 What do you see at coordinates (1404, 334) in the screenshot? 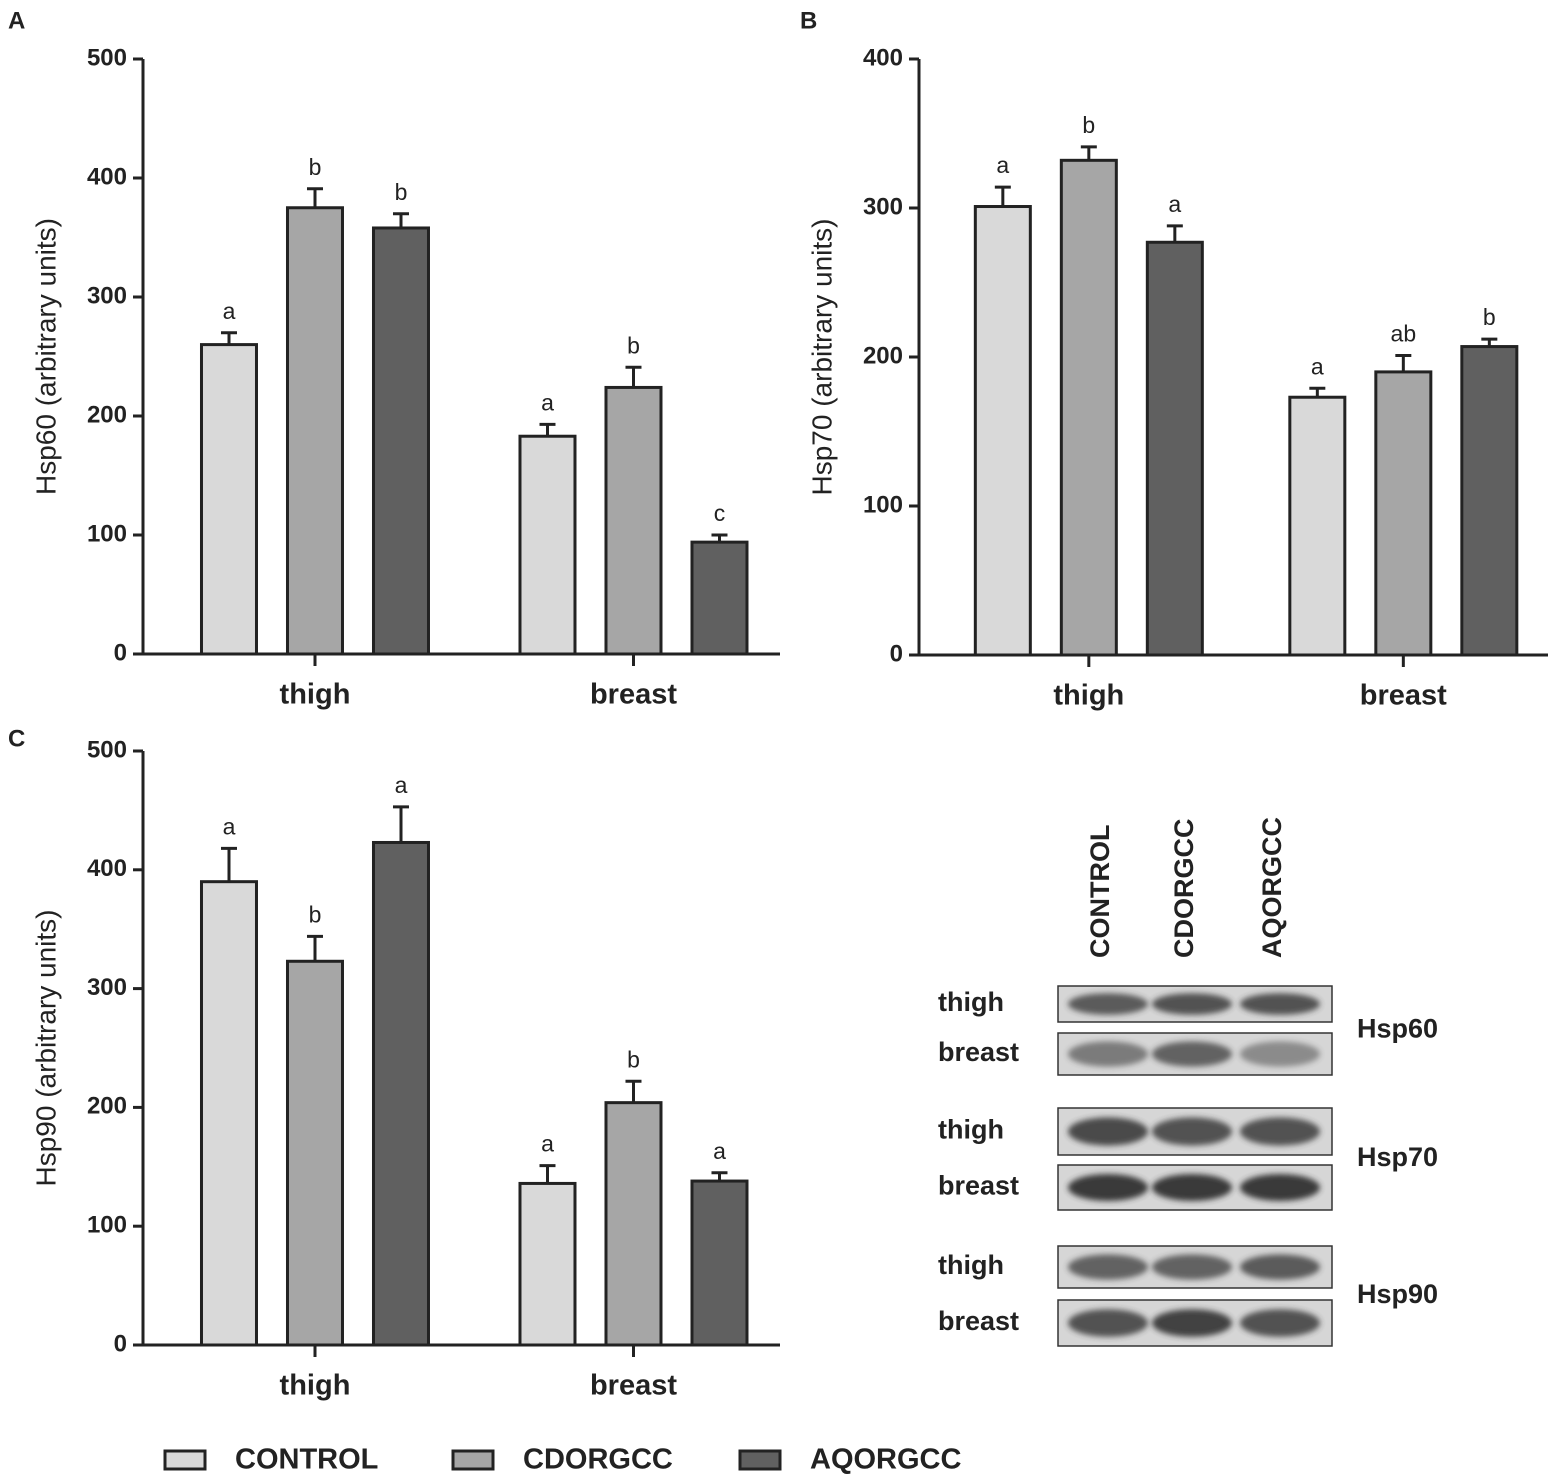
I see `significance-letter: ab` at bounding box center [1404, 334].